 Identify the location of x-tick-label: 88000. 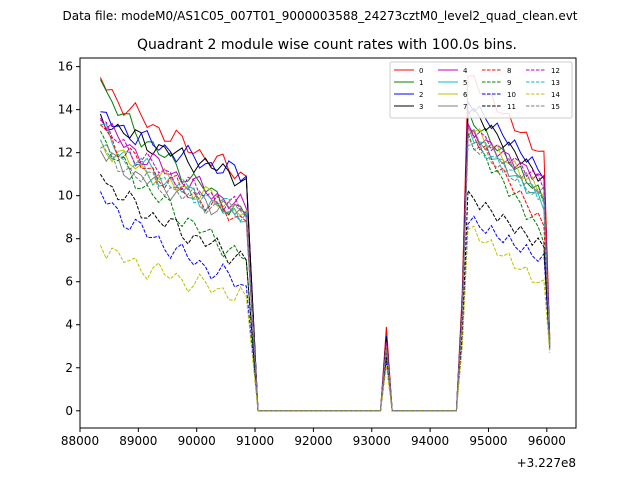
(80, 441).